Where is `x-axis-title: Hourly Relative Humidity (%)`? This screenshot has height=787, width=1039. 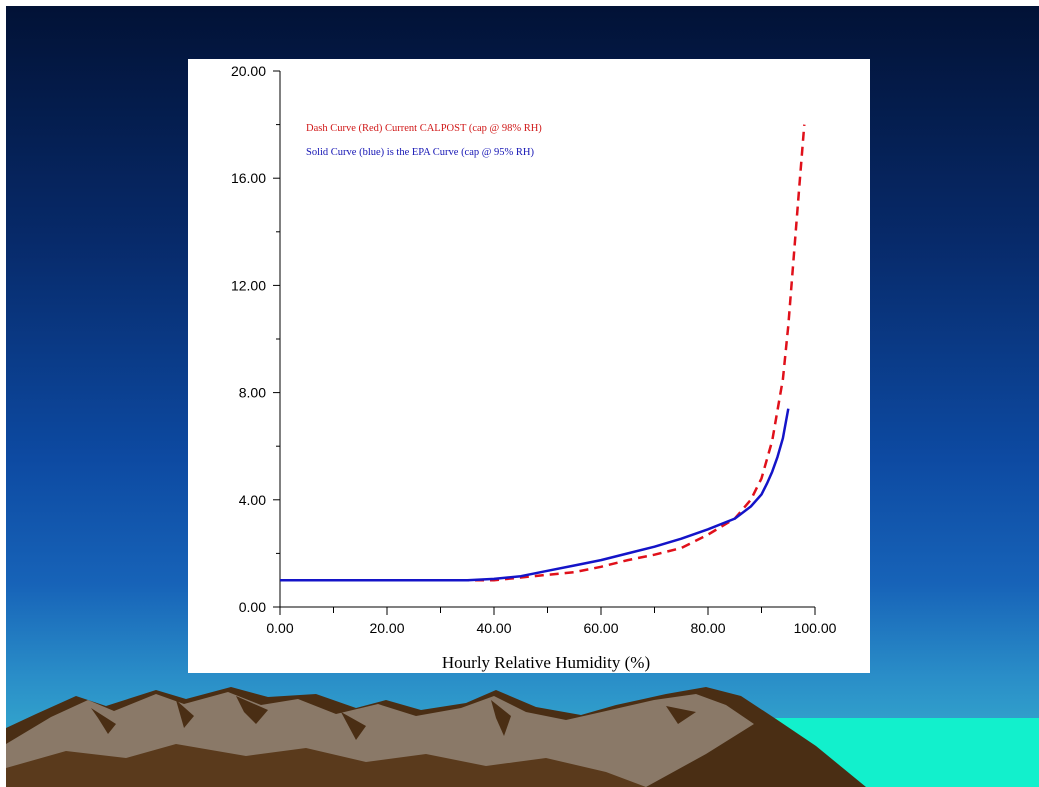
x-axis-title: Hourly Relative Humidity (%) is located at coordinates (546, 662).